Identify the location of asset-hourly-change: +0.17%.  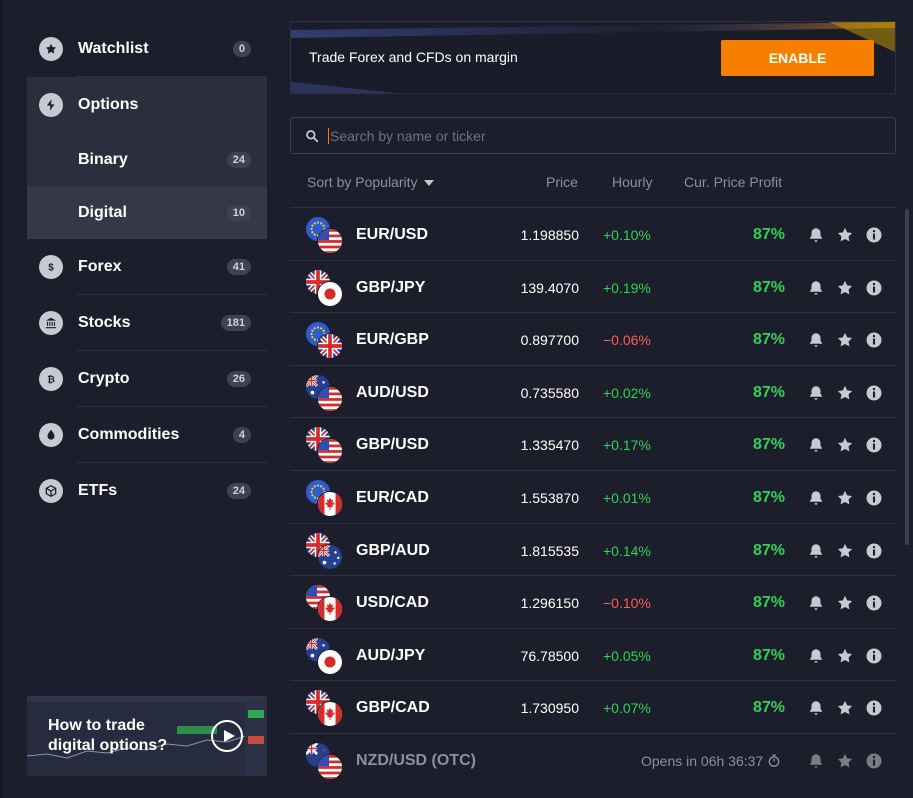
(627, 445).